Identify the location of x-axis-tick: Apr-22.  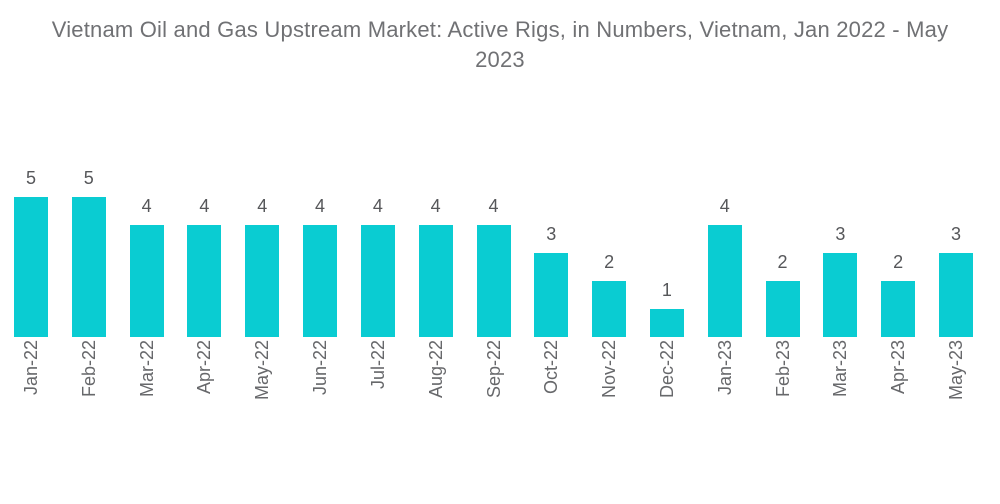
(204, 384).